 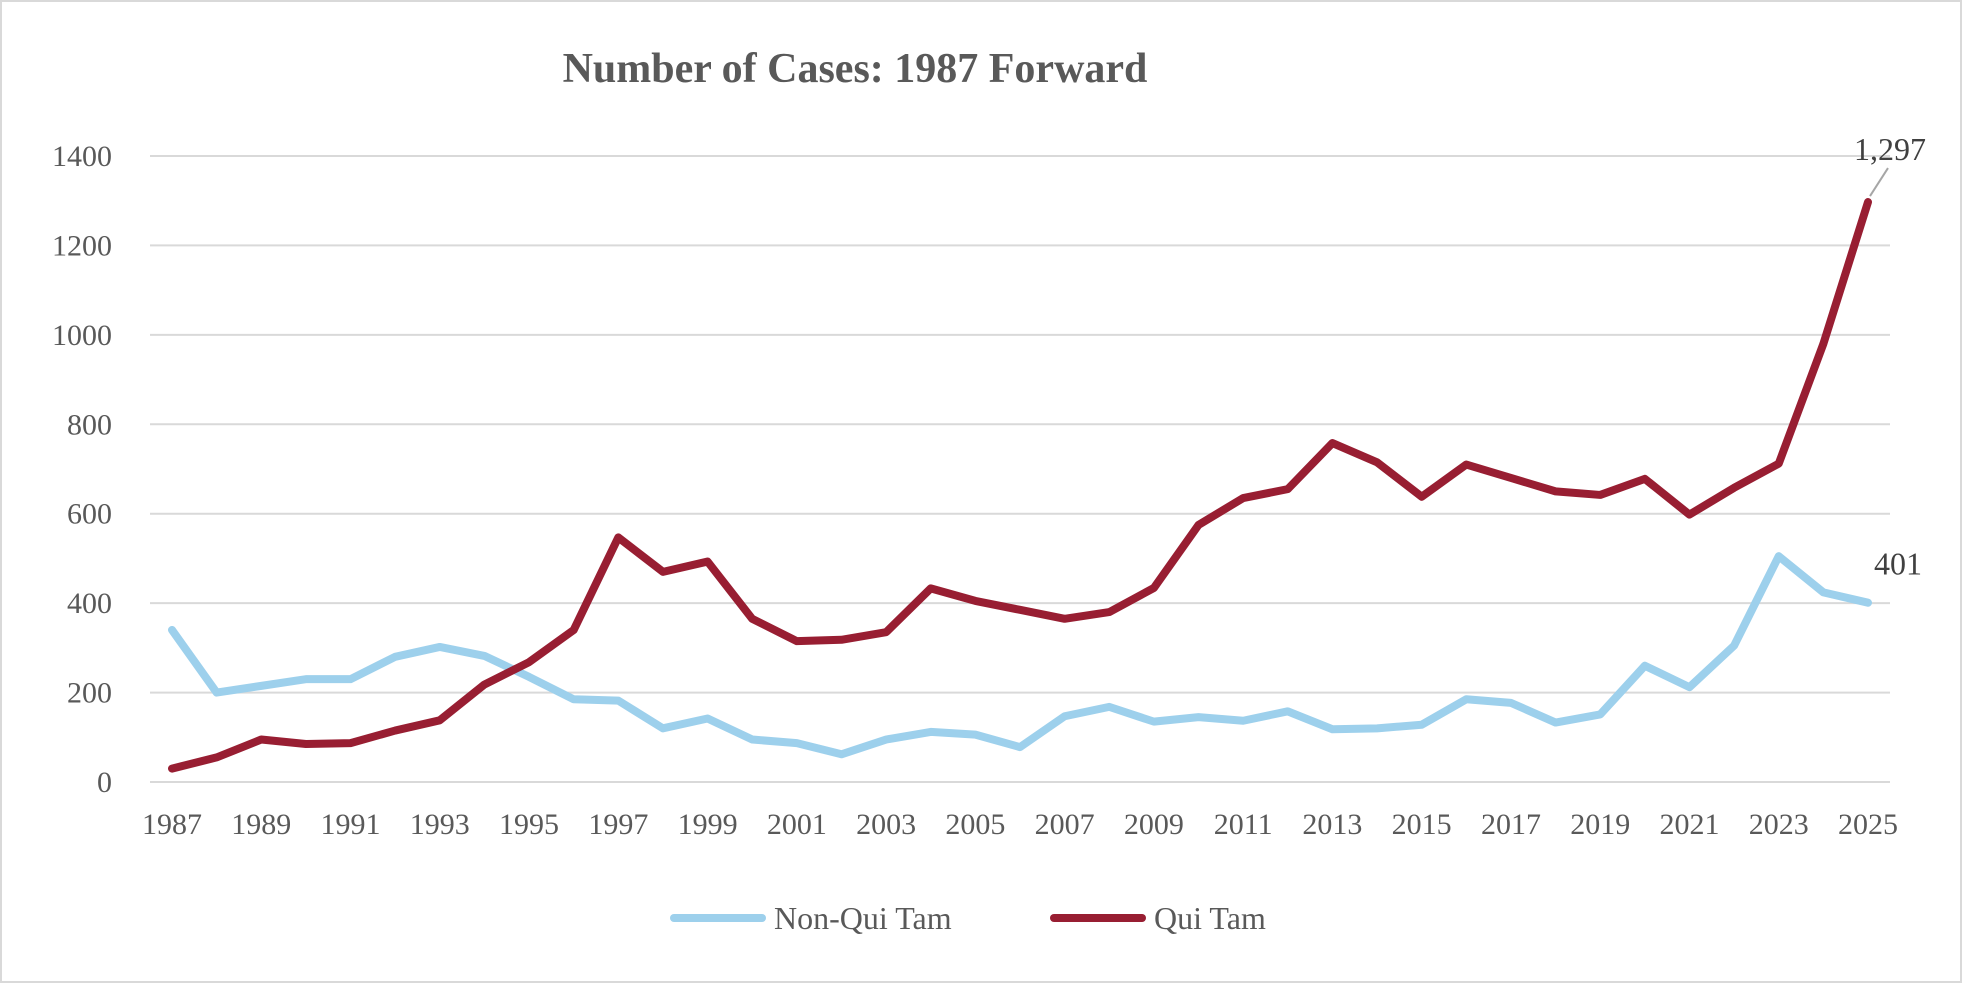 I want to click on y-tick-label: 1200, so click(x=82, y=245).